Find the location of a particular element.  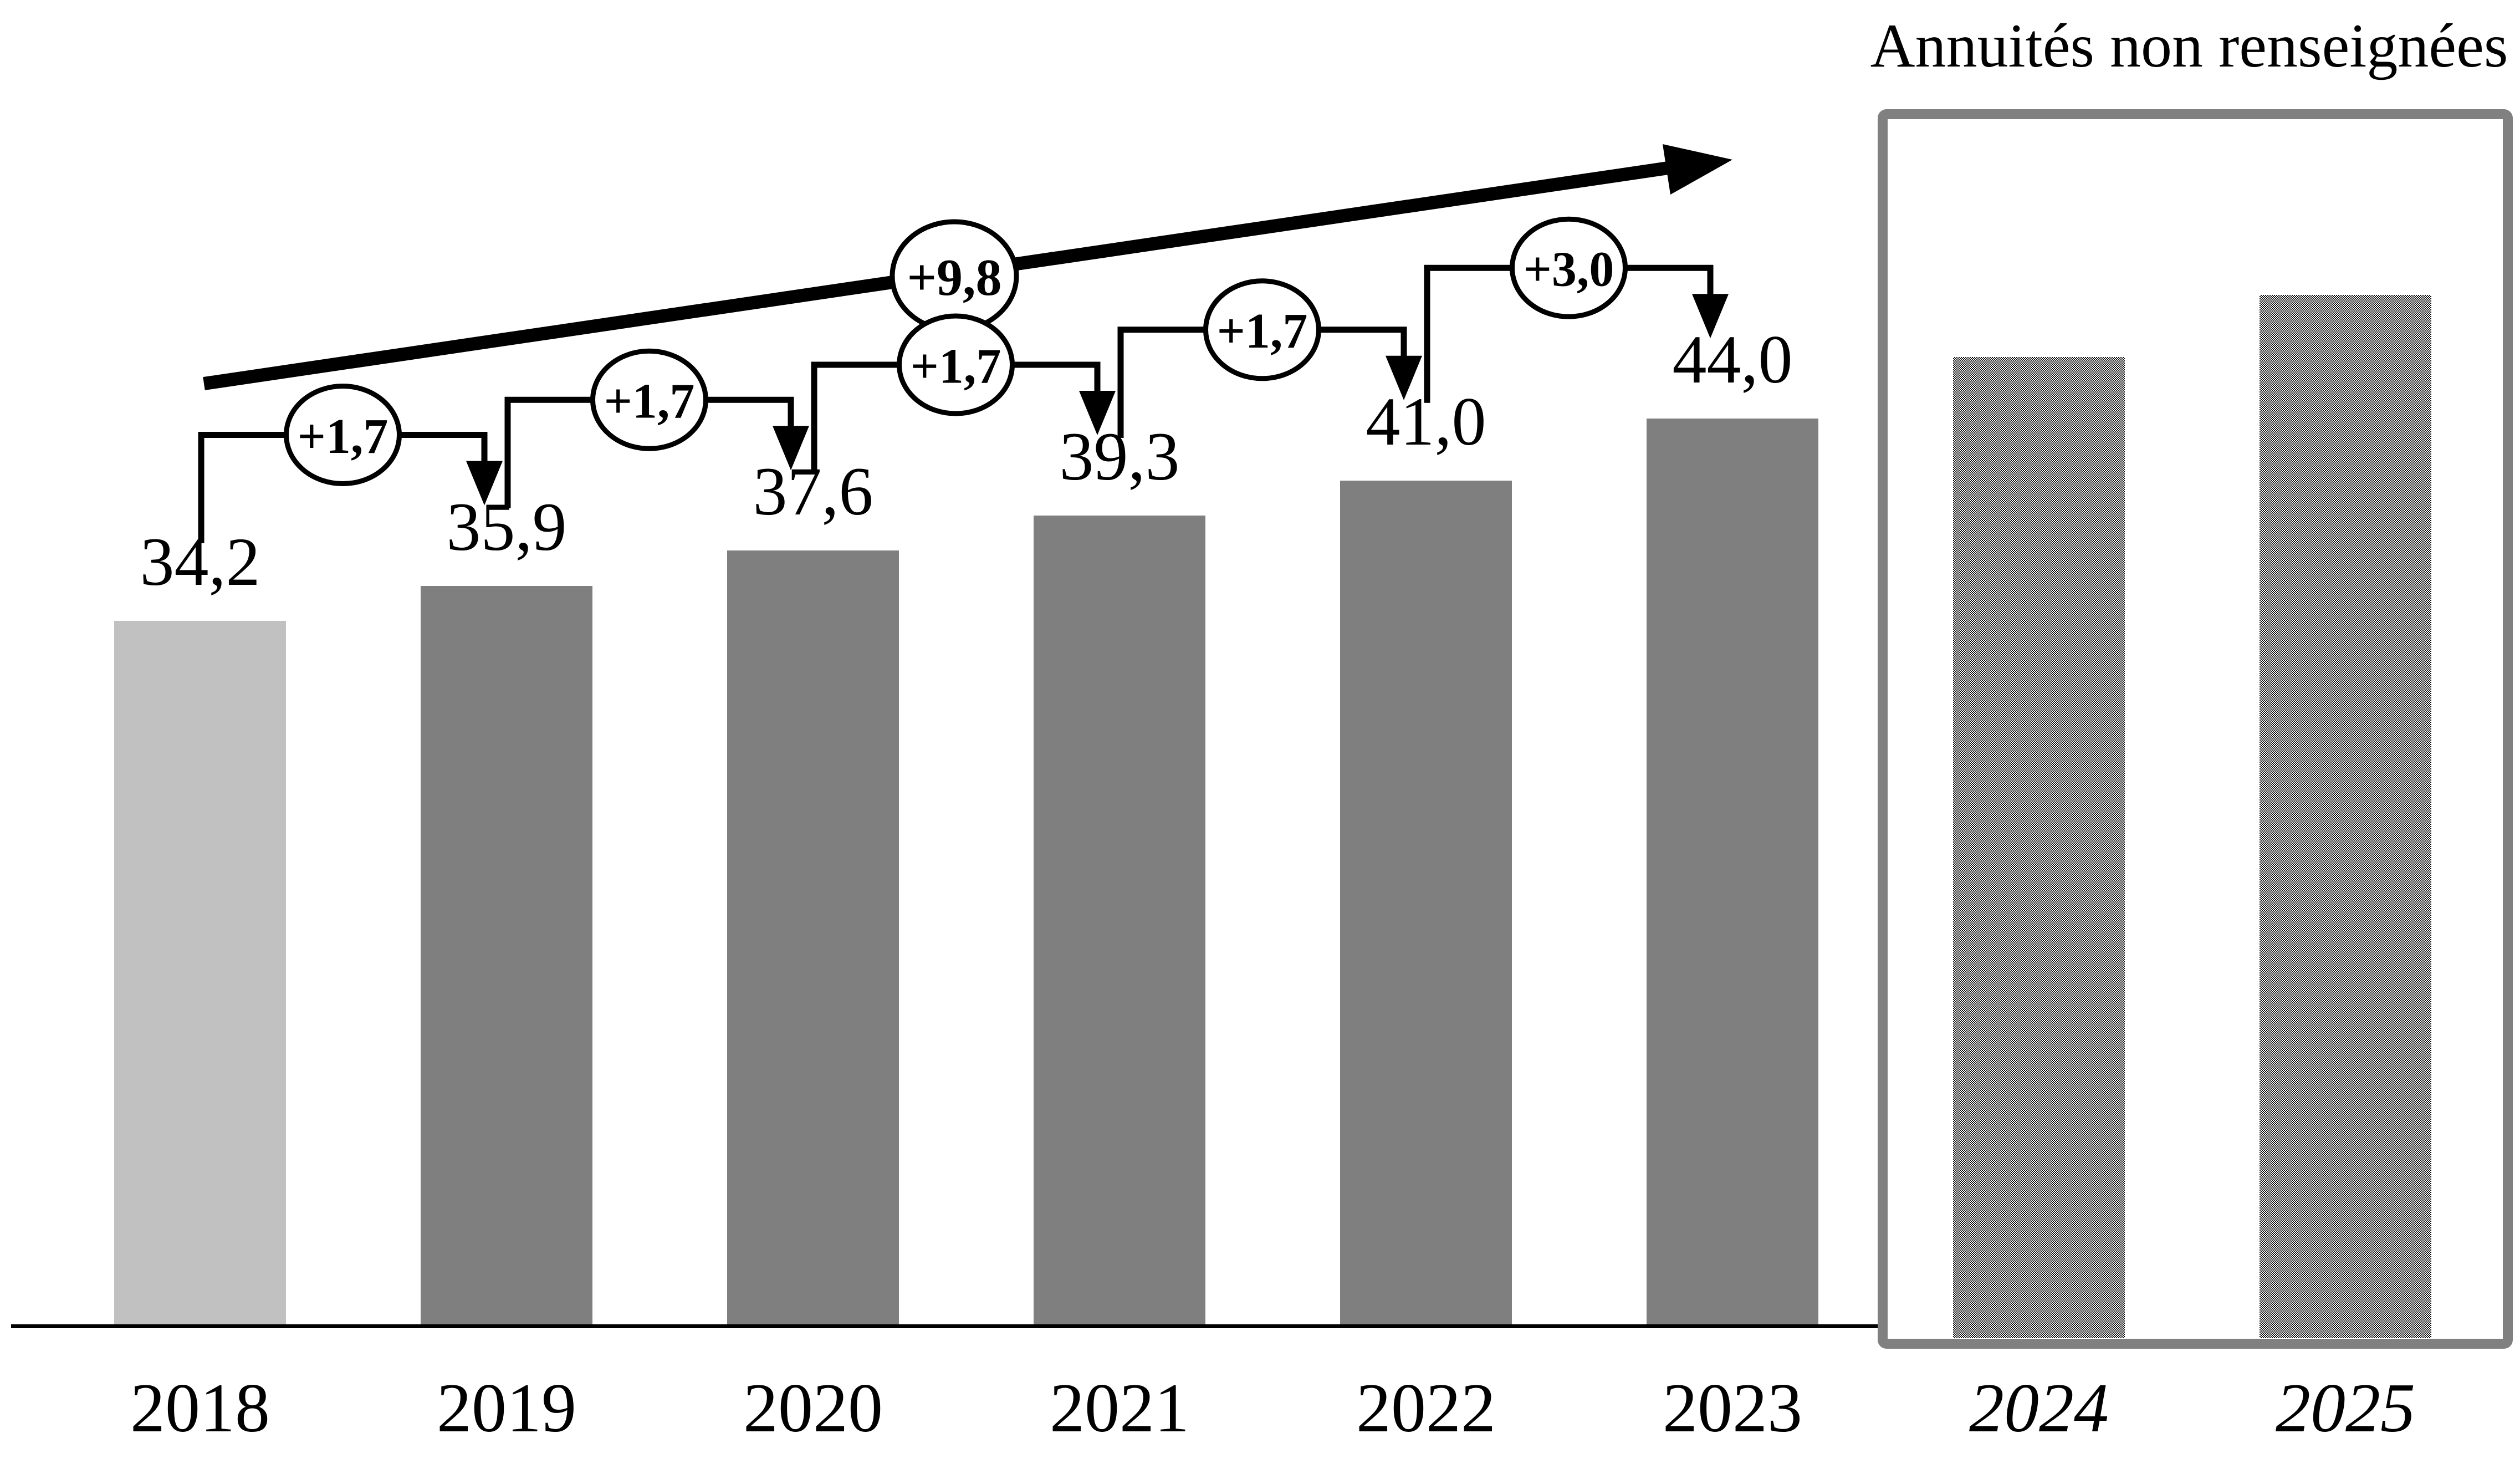

x-tick-2018: 2018 is located at coordinates (200, 1409).